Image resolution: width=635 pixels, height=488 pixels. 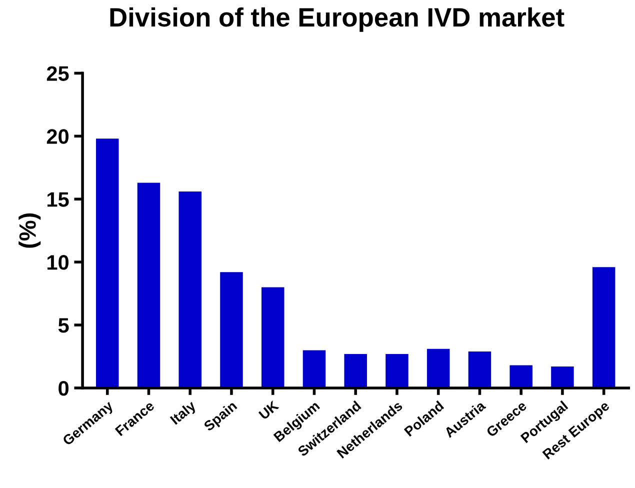 What do you see at coordinates (63, 325) in the screenshot?
I see `y-tick-label: 5` at bounding box center [63, 325].